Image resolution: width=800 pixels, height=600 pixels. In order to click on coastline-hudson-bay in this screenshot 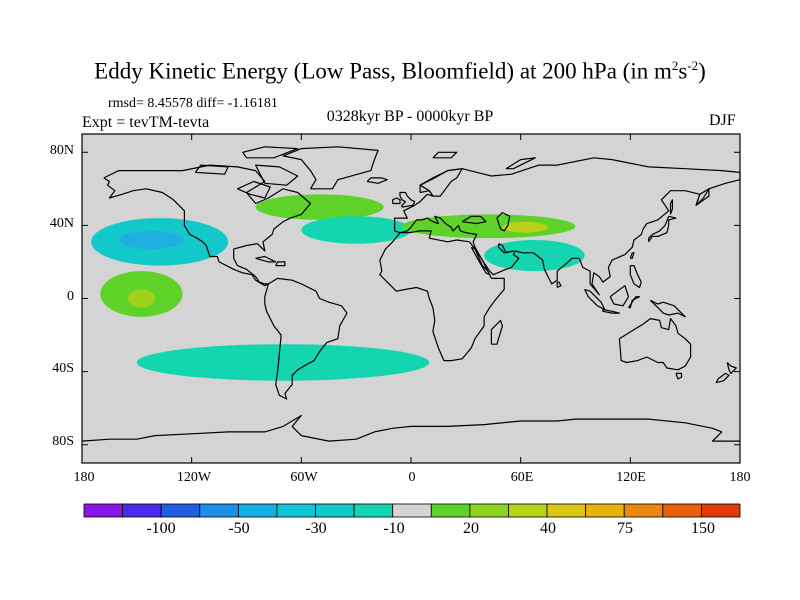, I will do `click(254, 189)`.